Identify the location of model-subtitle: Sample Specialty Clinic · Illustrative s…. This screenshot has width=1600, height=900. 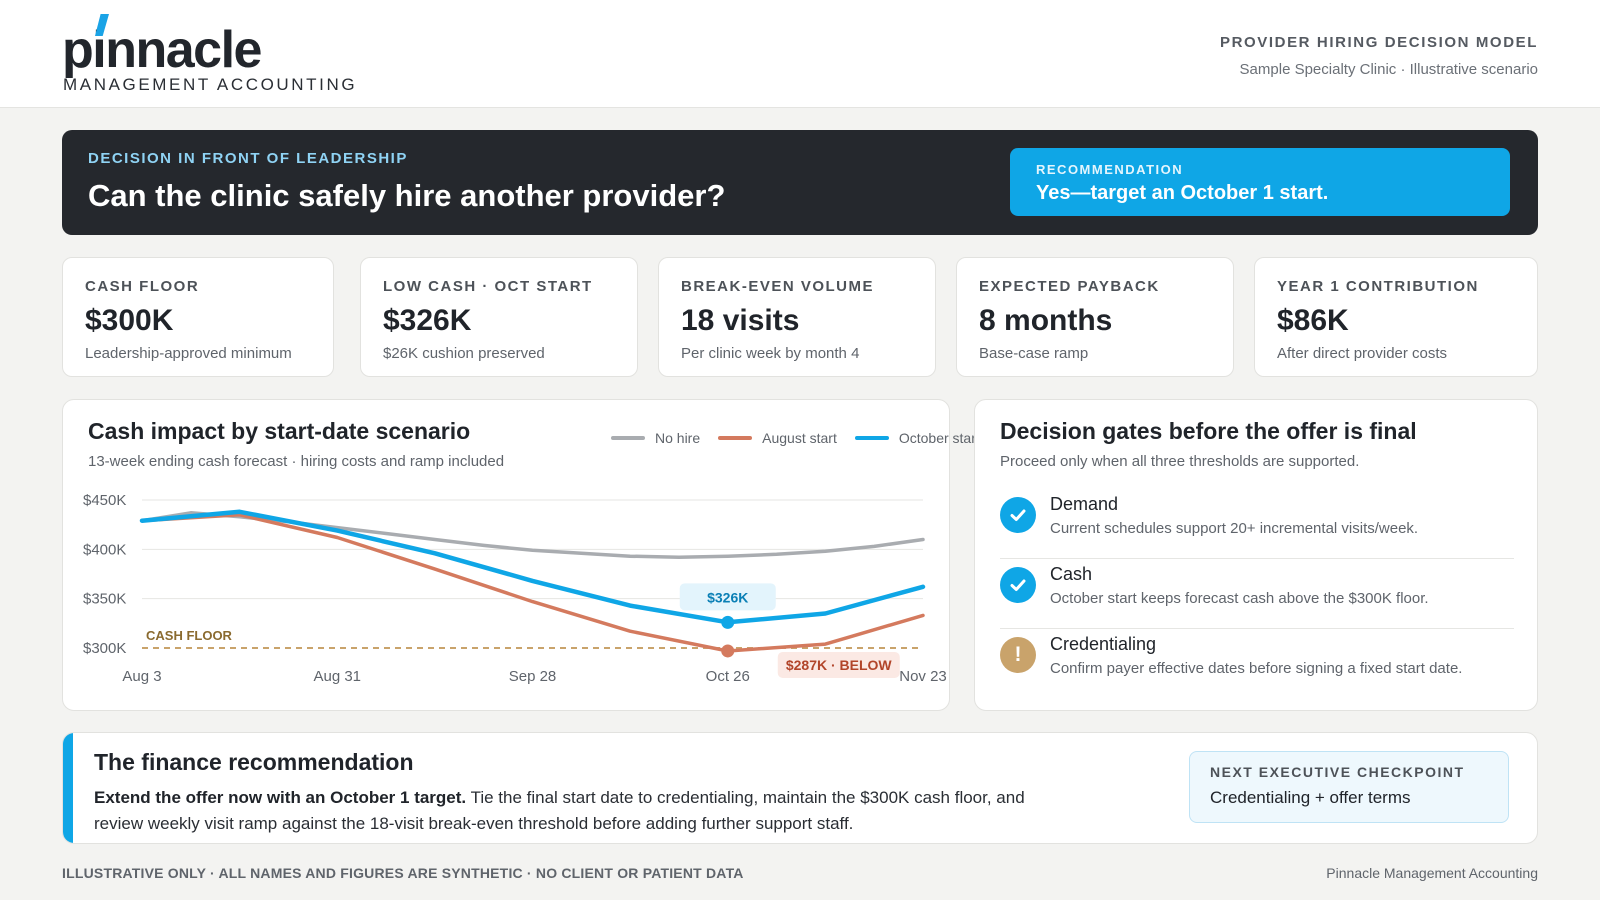
(1388, 69).